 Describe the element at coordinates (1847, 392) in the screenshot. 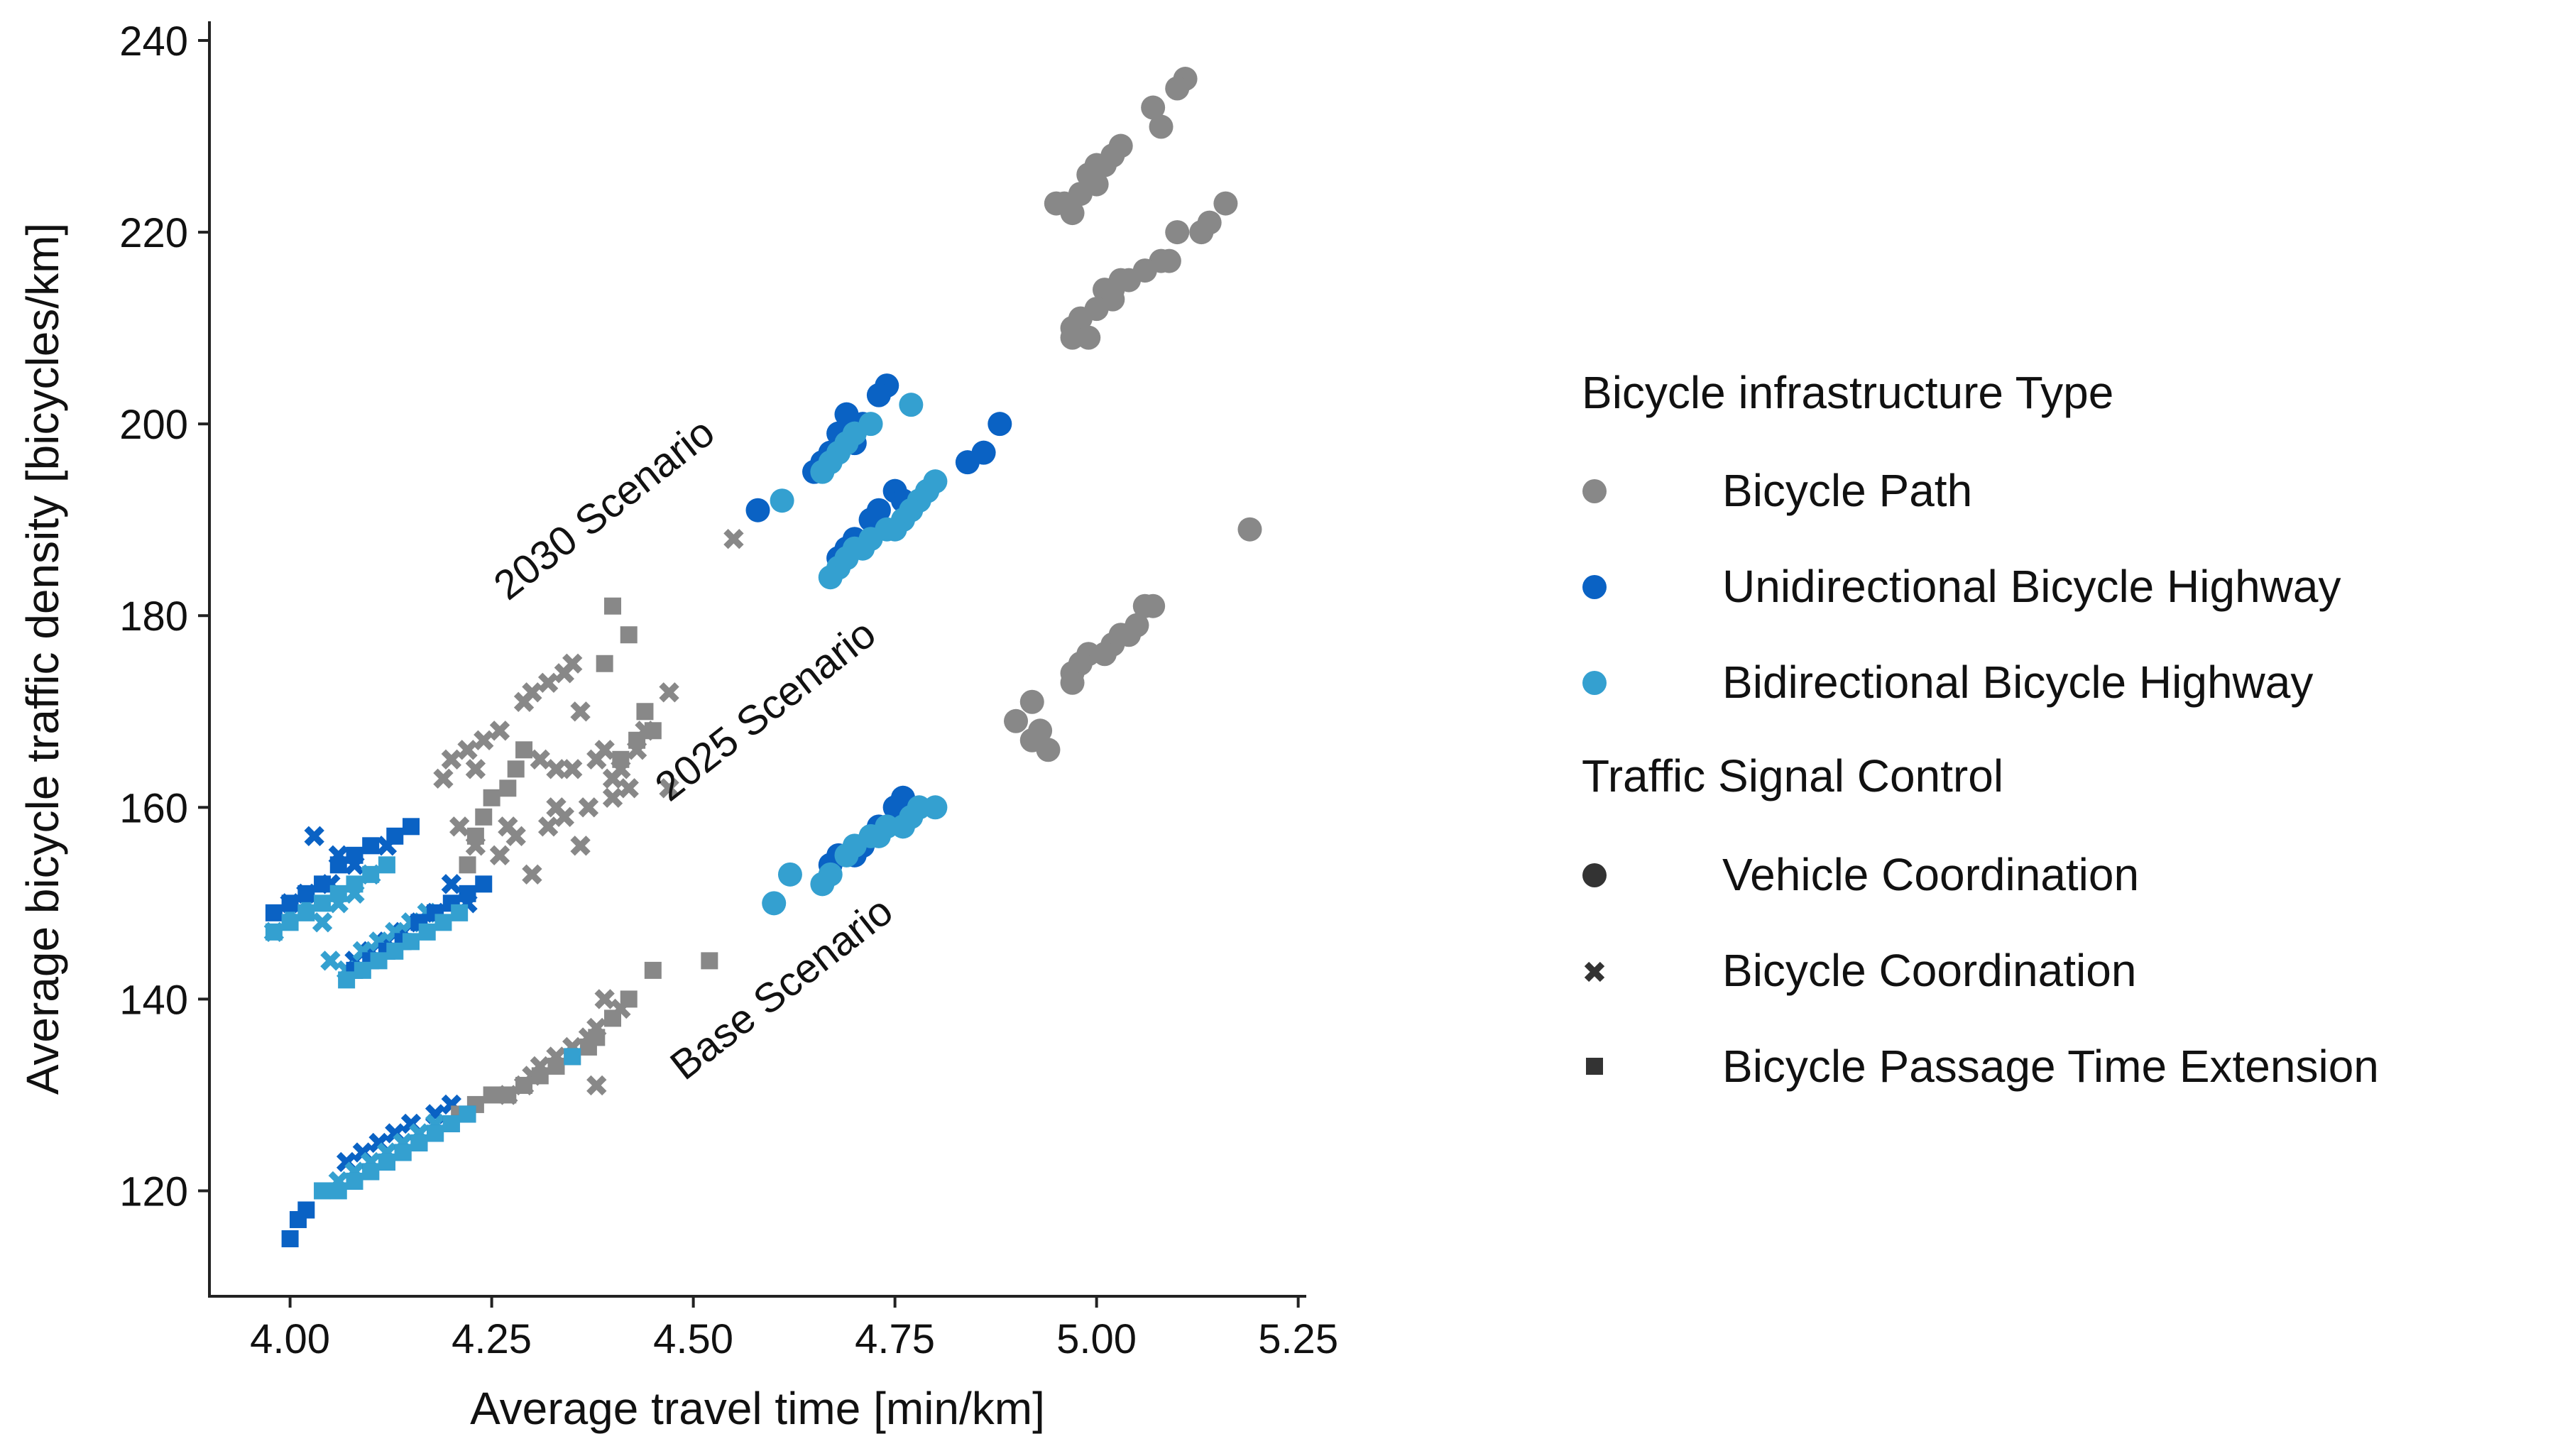

I see `legend-title-infrastructure: Bicycle infrastructure Type` at that location.